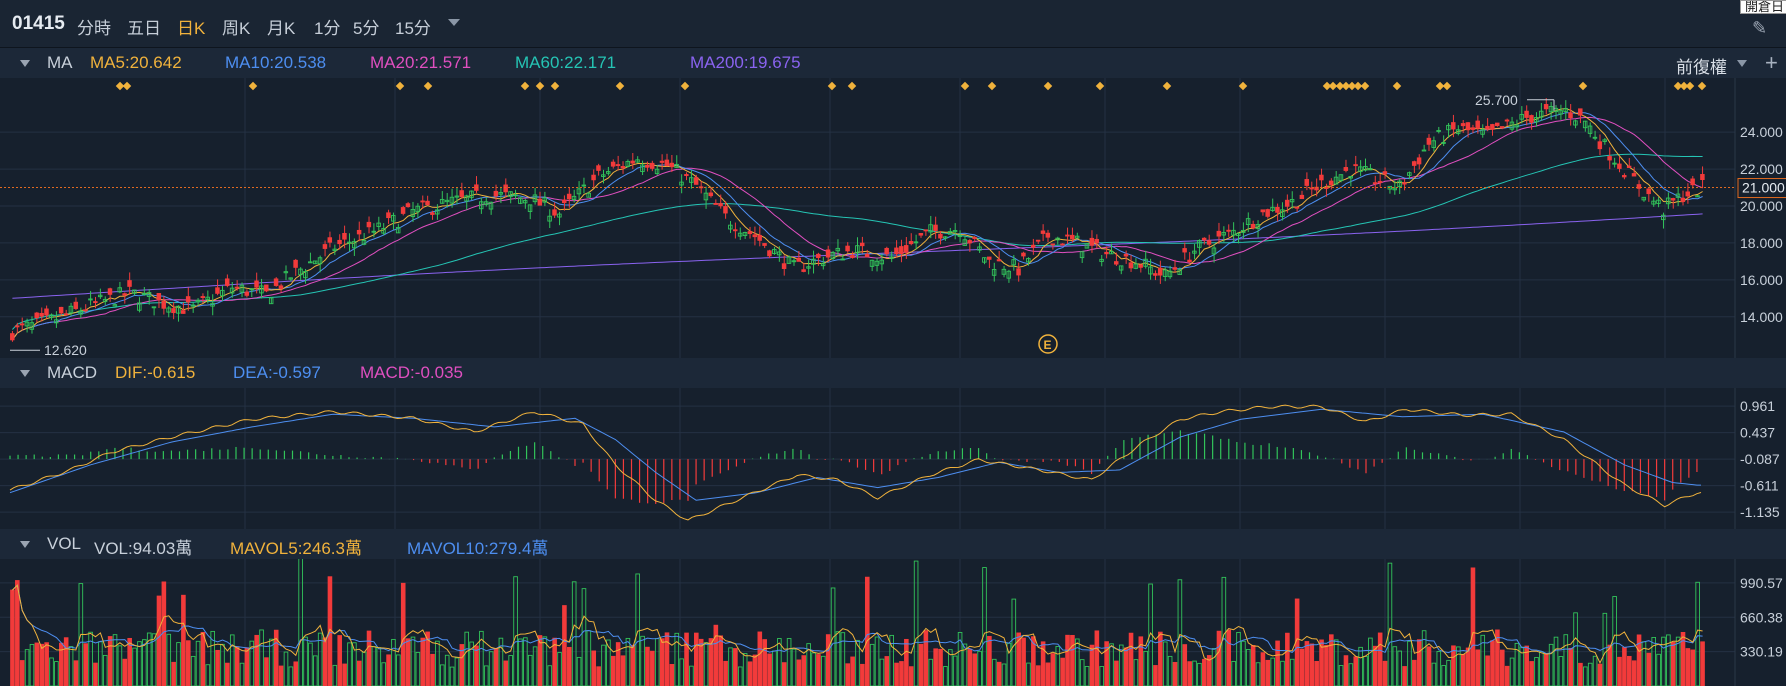 Image resolution: width=1786 pixels, height=686 pixels. Describe the element at coordinates (296, 548) in the screenshot. I see `mavol5-value: MAVOL5:246.3萬` at that location.